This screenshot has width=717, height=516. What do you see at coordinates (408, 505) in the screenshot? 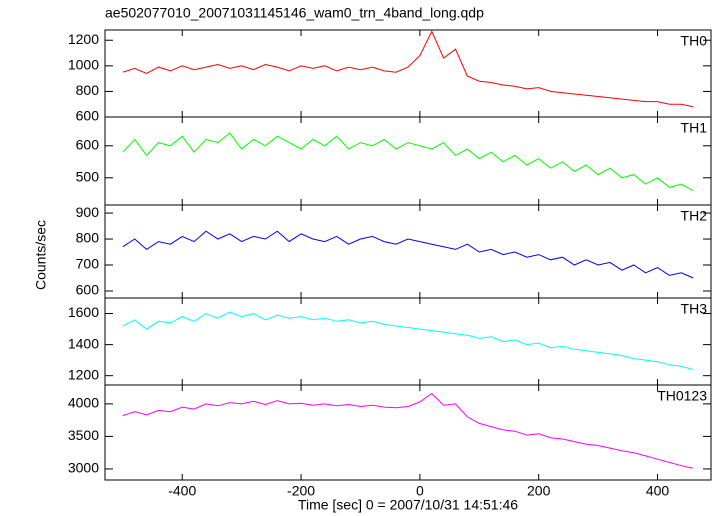
I see `x-axis-label: Time [sec] 0 = 2007/10/31 14:51:46` at bounding box center [408, 505].